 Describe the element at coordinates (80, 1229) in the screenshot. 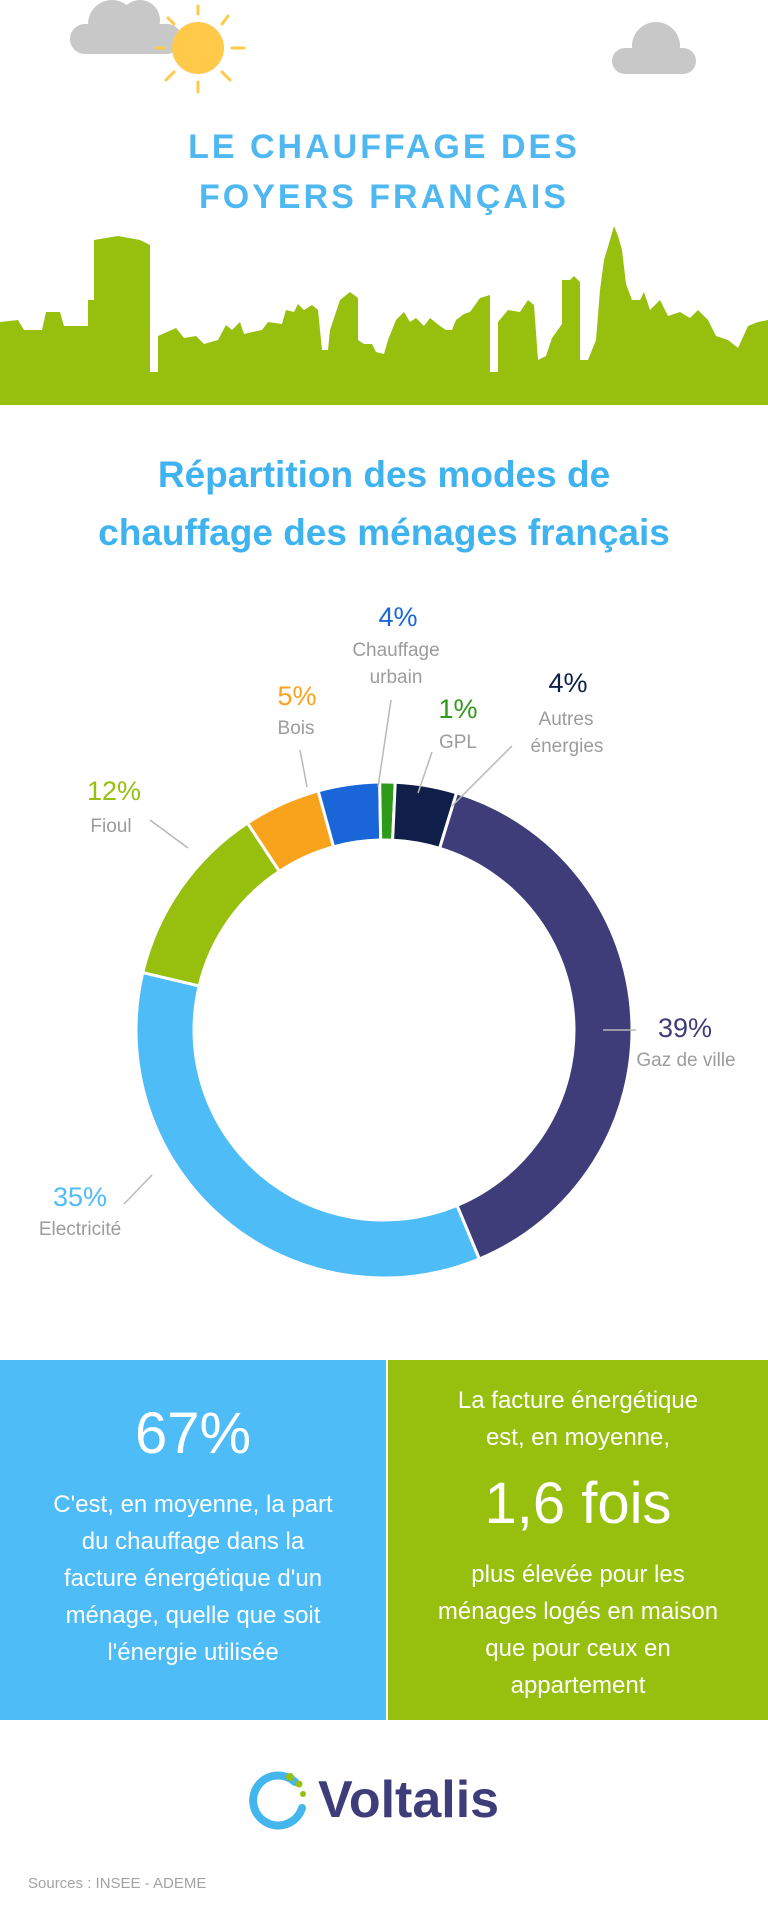

I see `label-name-elec: Electricité` at that location.